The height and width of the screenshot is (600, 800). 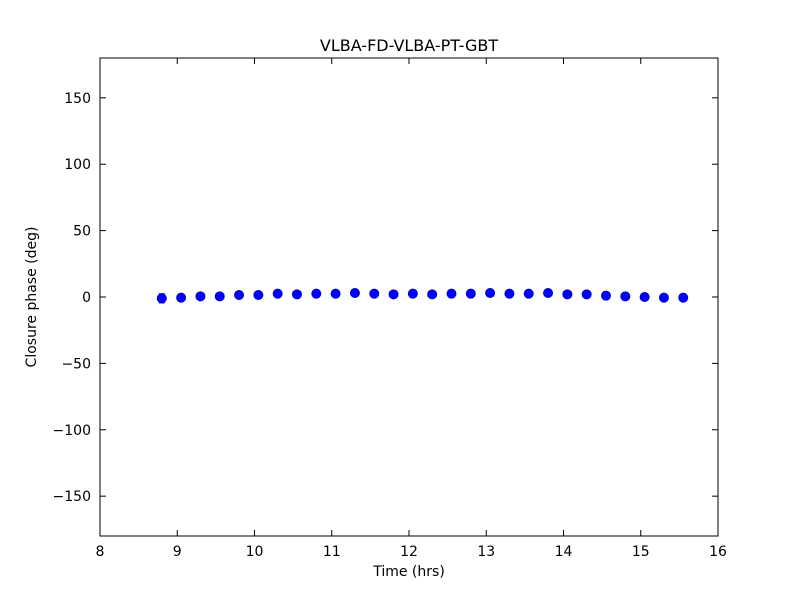 I want to click on y-tick-label: 150, so click(x=77, y=99).